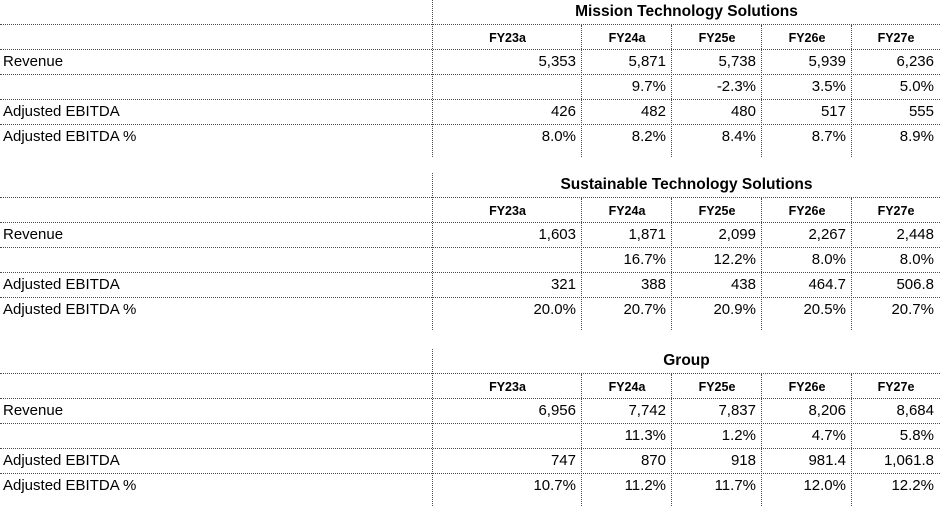  Describe the element at coordinates (896, 211) in the screenshot. I see `column-header: FY27e` at that location.